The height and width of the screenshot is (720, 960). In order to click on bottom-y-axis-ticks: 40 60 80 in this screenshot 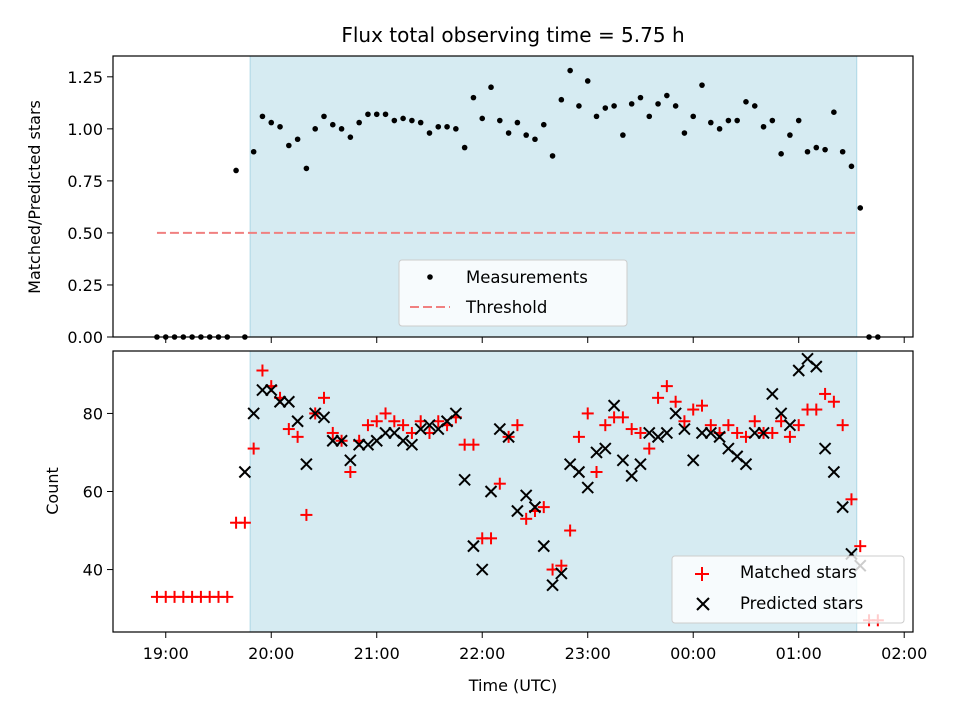, I will do `click(98, 492)`.